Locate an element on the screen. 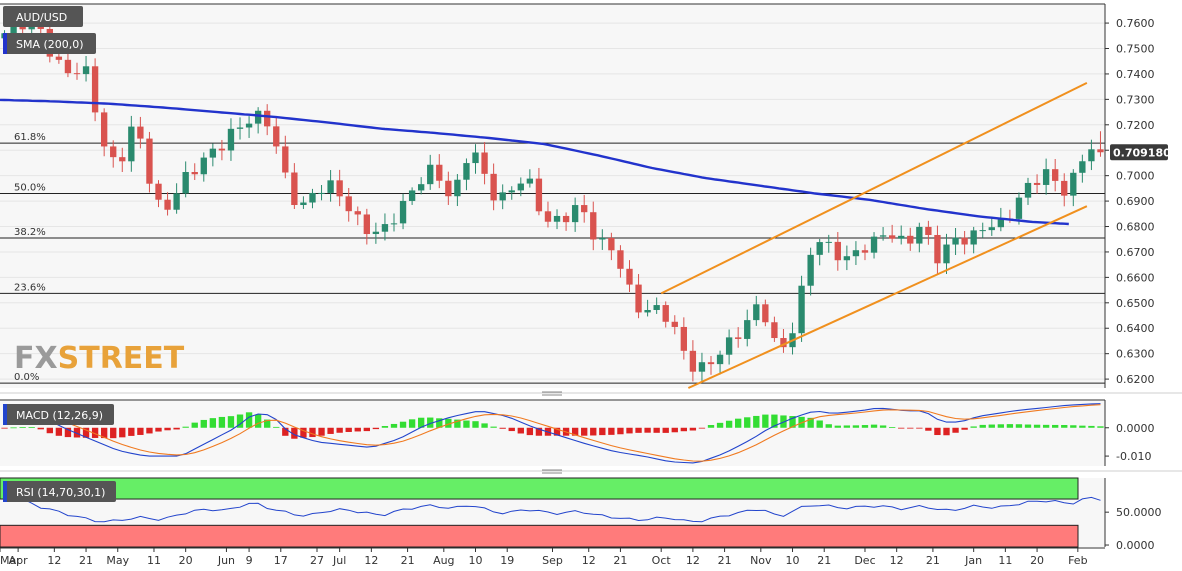  channel-lower-line is located at coordinates (887, 297).